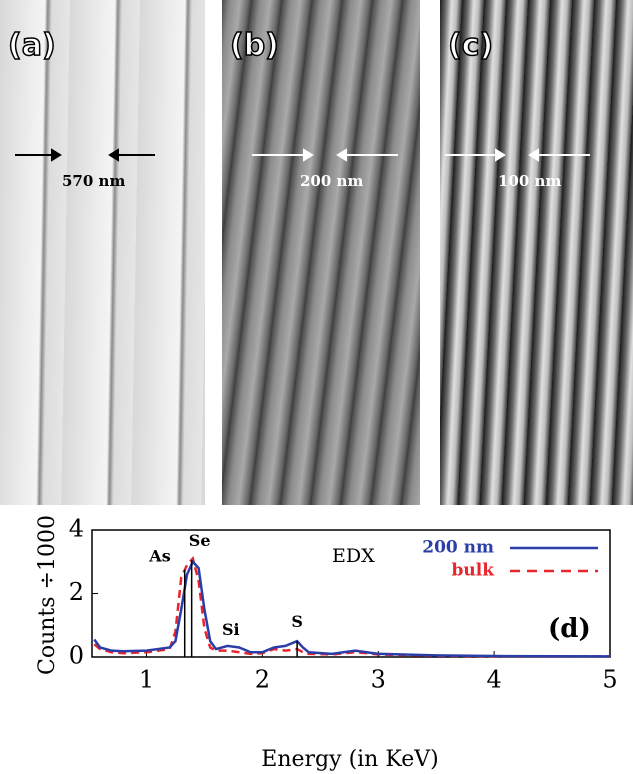 Image resolution: width=633 pixels, height=774 pixels. What do you see at coordinates (353, 556) in the screenshot?
I see `annotation: EDX` at bounding box center [353, 556].